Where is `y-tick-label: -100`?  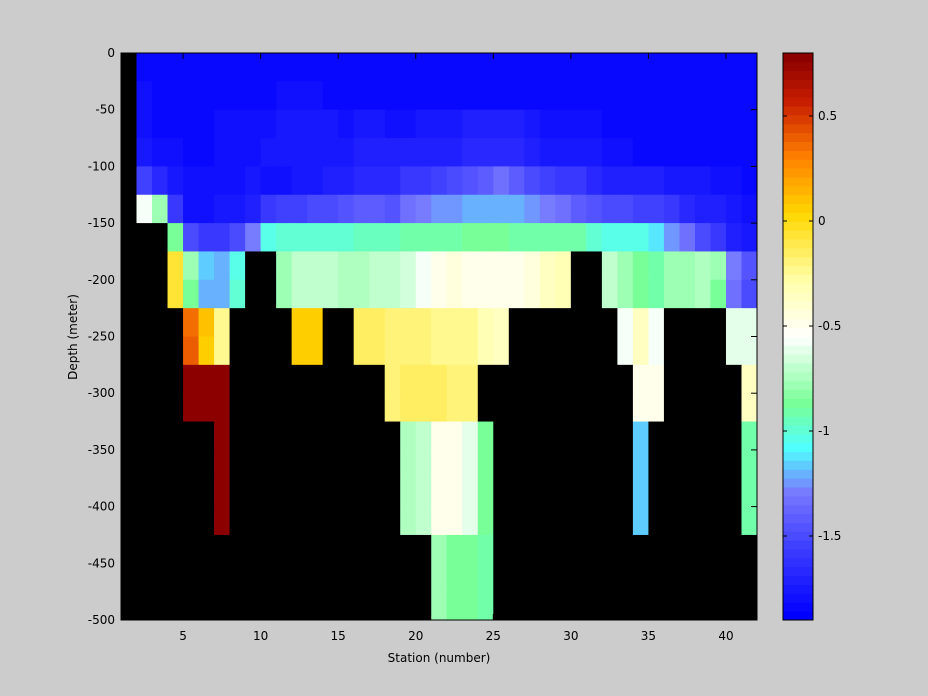
y-tick-label: -100 is located at coordinates (101, 166).